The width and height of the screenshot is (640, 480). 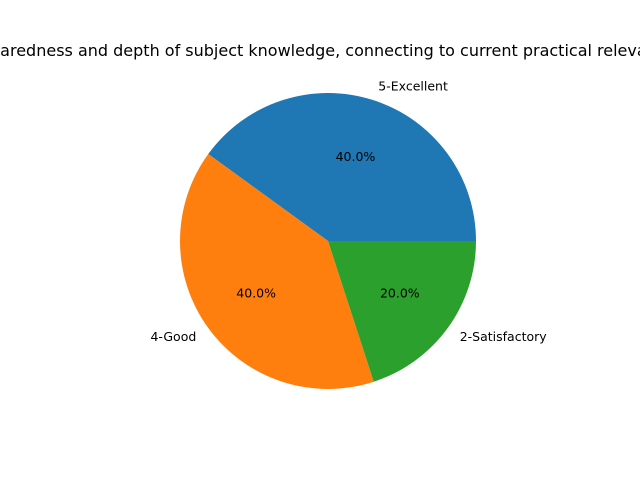 What do you see at coordinates (413, 86) in the screenshot?
I see `category-label: 5-Excellent` at bounding box center [413, 86].